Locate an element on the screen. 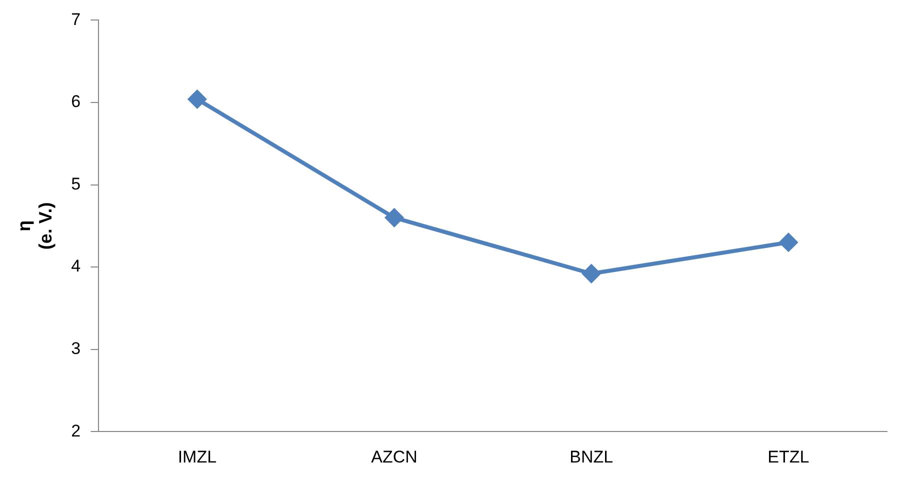  y-tick-label: 7 is located at coordinates (76, 19).